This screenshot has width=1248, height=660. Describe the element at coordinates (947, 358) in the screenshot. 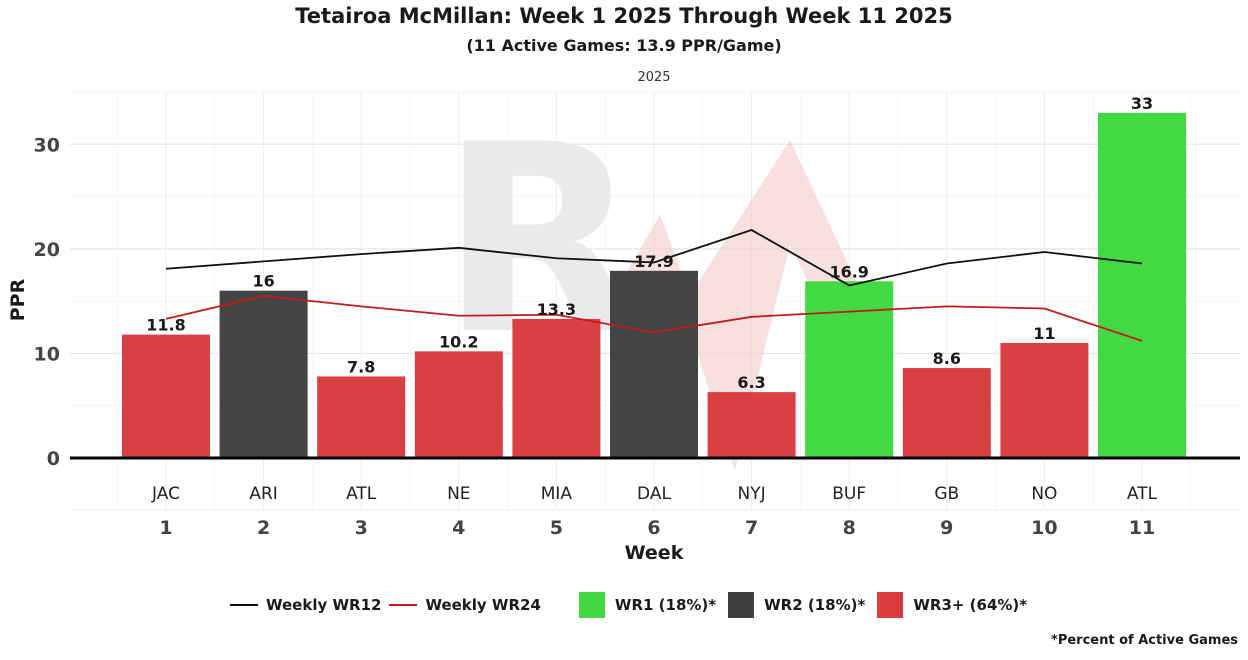

I see `value-label: 8.6` at that location.